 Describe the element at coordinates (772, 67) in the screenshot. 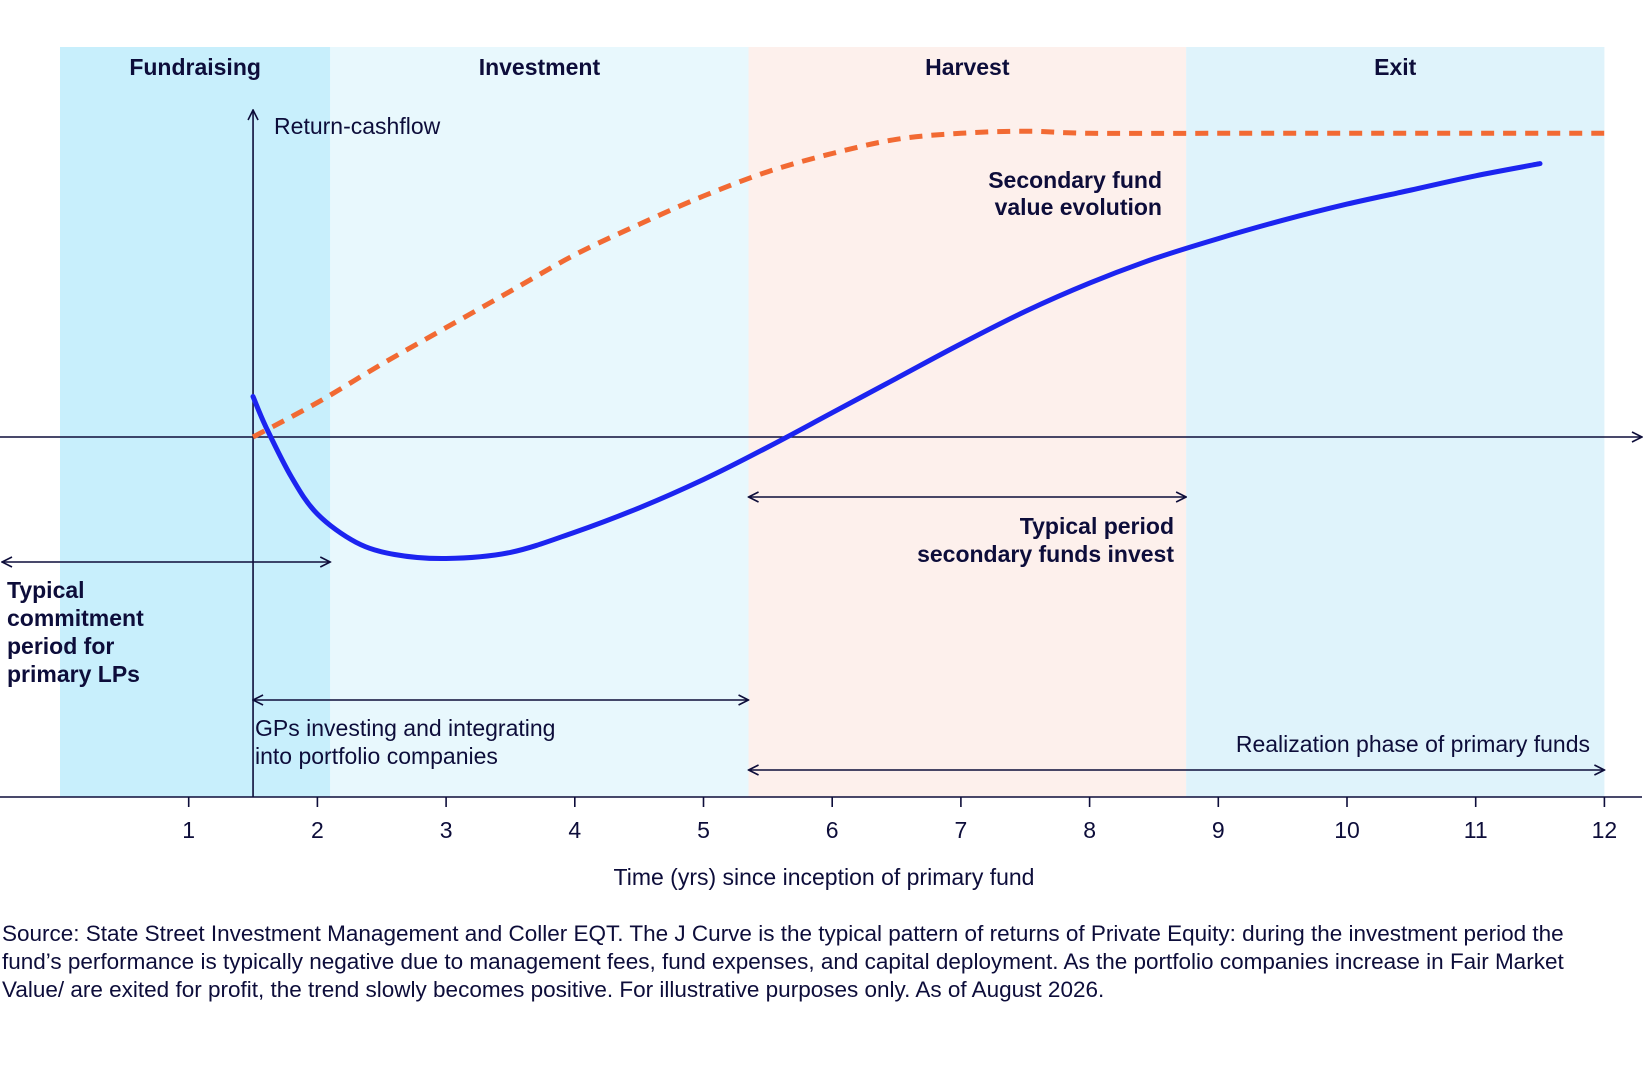

I see `phase-labels: Fundraising Investment Harvest Exit` at that location.